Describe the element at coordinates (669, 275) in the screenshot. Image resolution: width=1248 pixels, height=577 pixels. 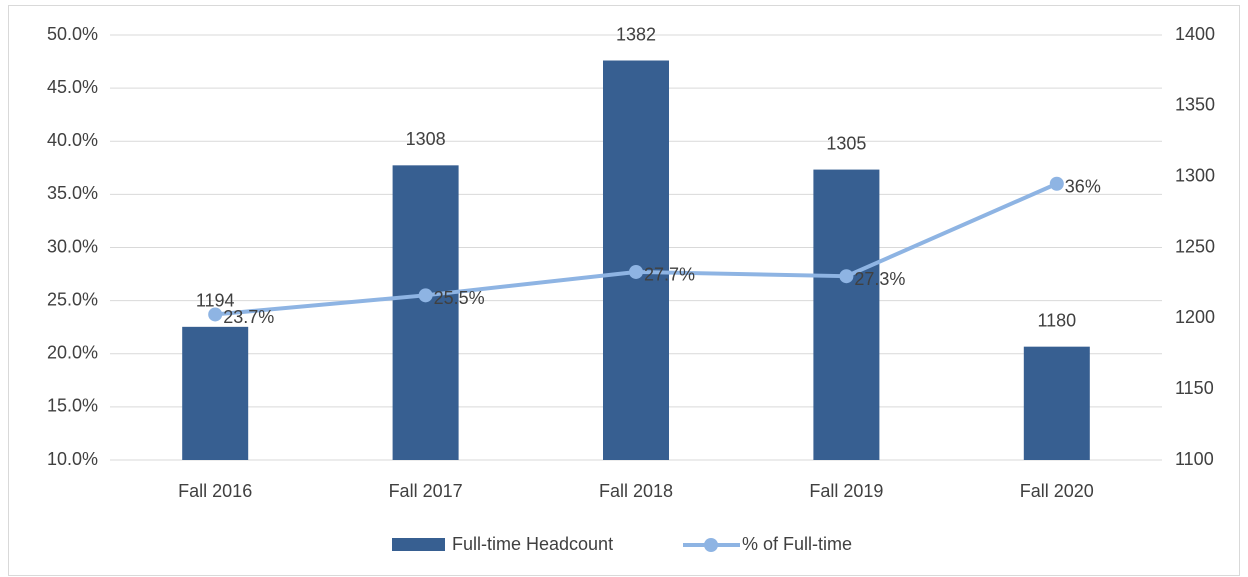
I see `line-value-label: 27.7%` at that location.